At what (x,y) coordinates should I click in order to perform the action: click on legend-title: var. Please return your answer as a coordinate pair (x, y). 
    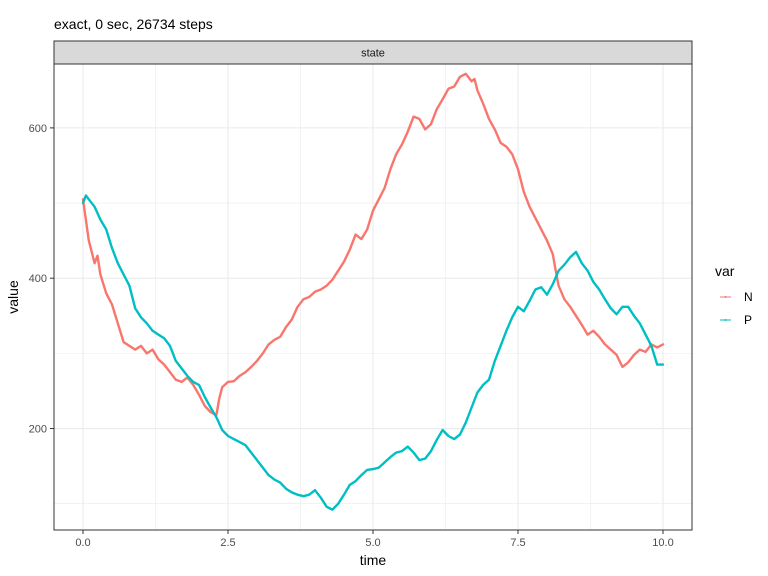
    Looking at the image, I should click on (725, 271).